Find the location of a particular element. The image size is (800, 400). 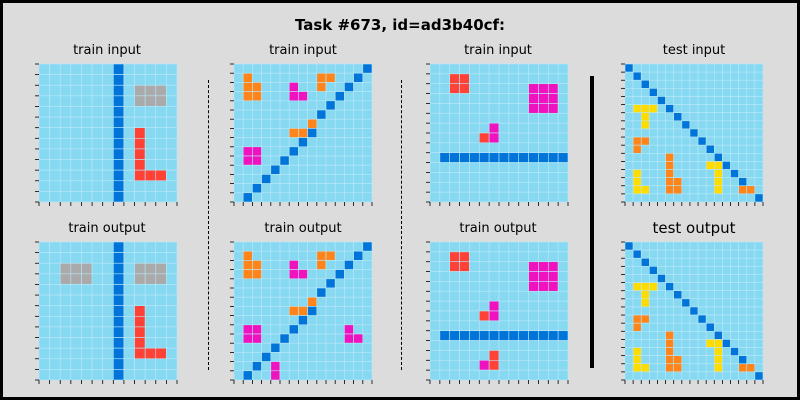

panel-title-3: train input is located at coordinates (303, 50).